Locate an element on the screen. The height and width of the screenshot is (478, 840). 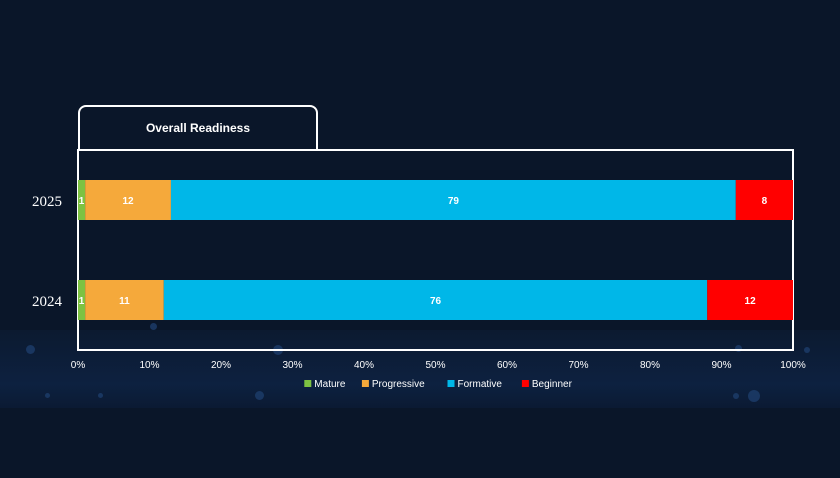
bar-segment-beginner-2025 is located at coordinates (764, 200).